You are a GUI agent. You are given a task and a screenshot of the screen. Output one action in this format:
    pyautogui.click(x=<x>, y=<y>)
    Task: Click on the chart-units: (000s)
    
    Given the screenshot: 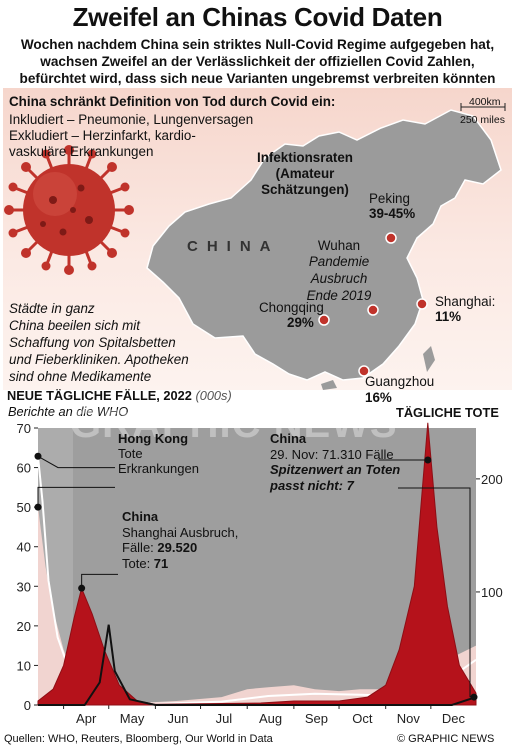 What is the action you would take?
    pyautogui.click(x=213, y=395)
    